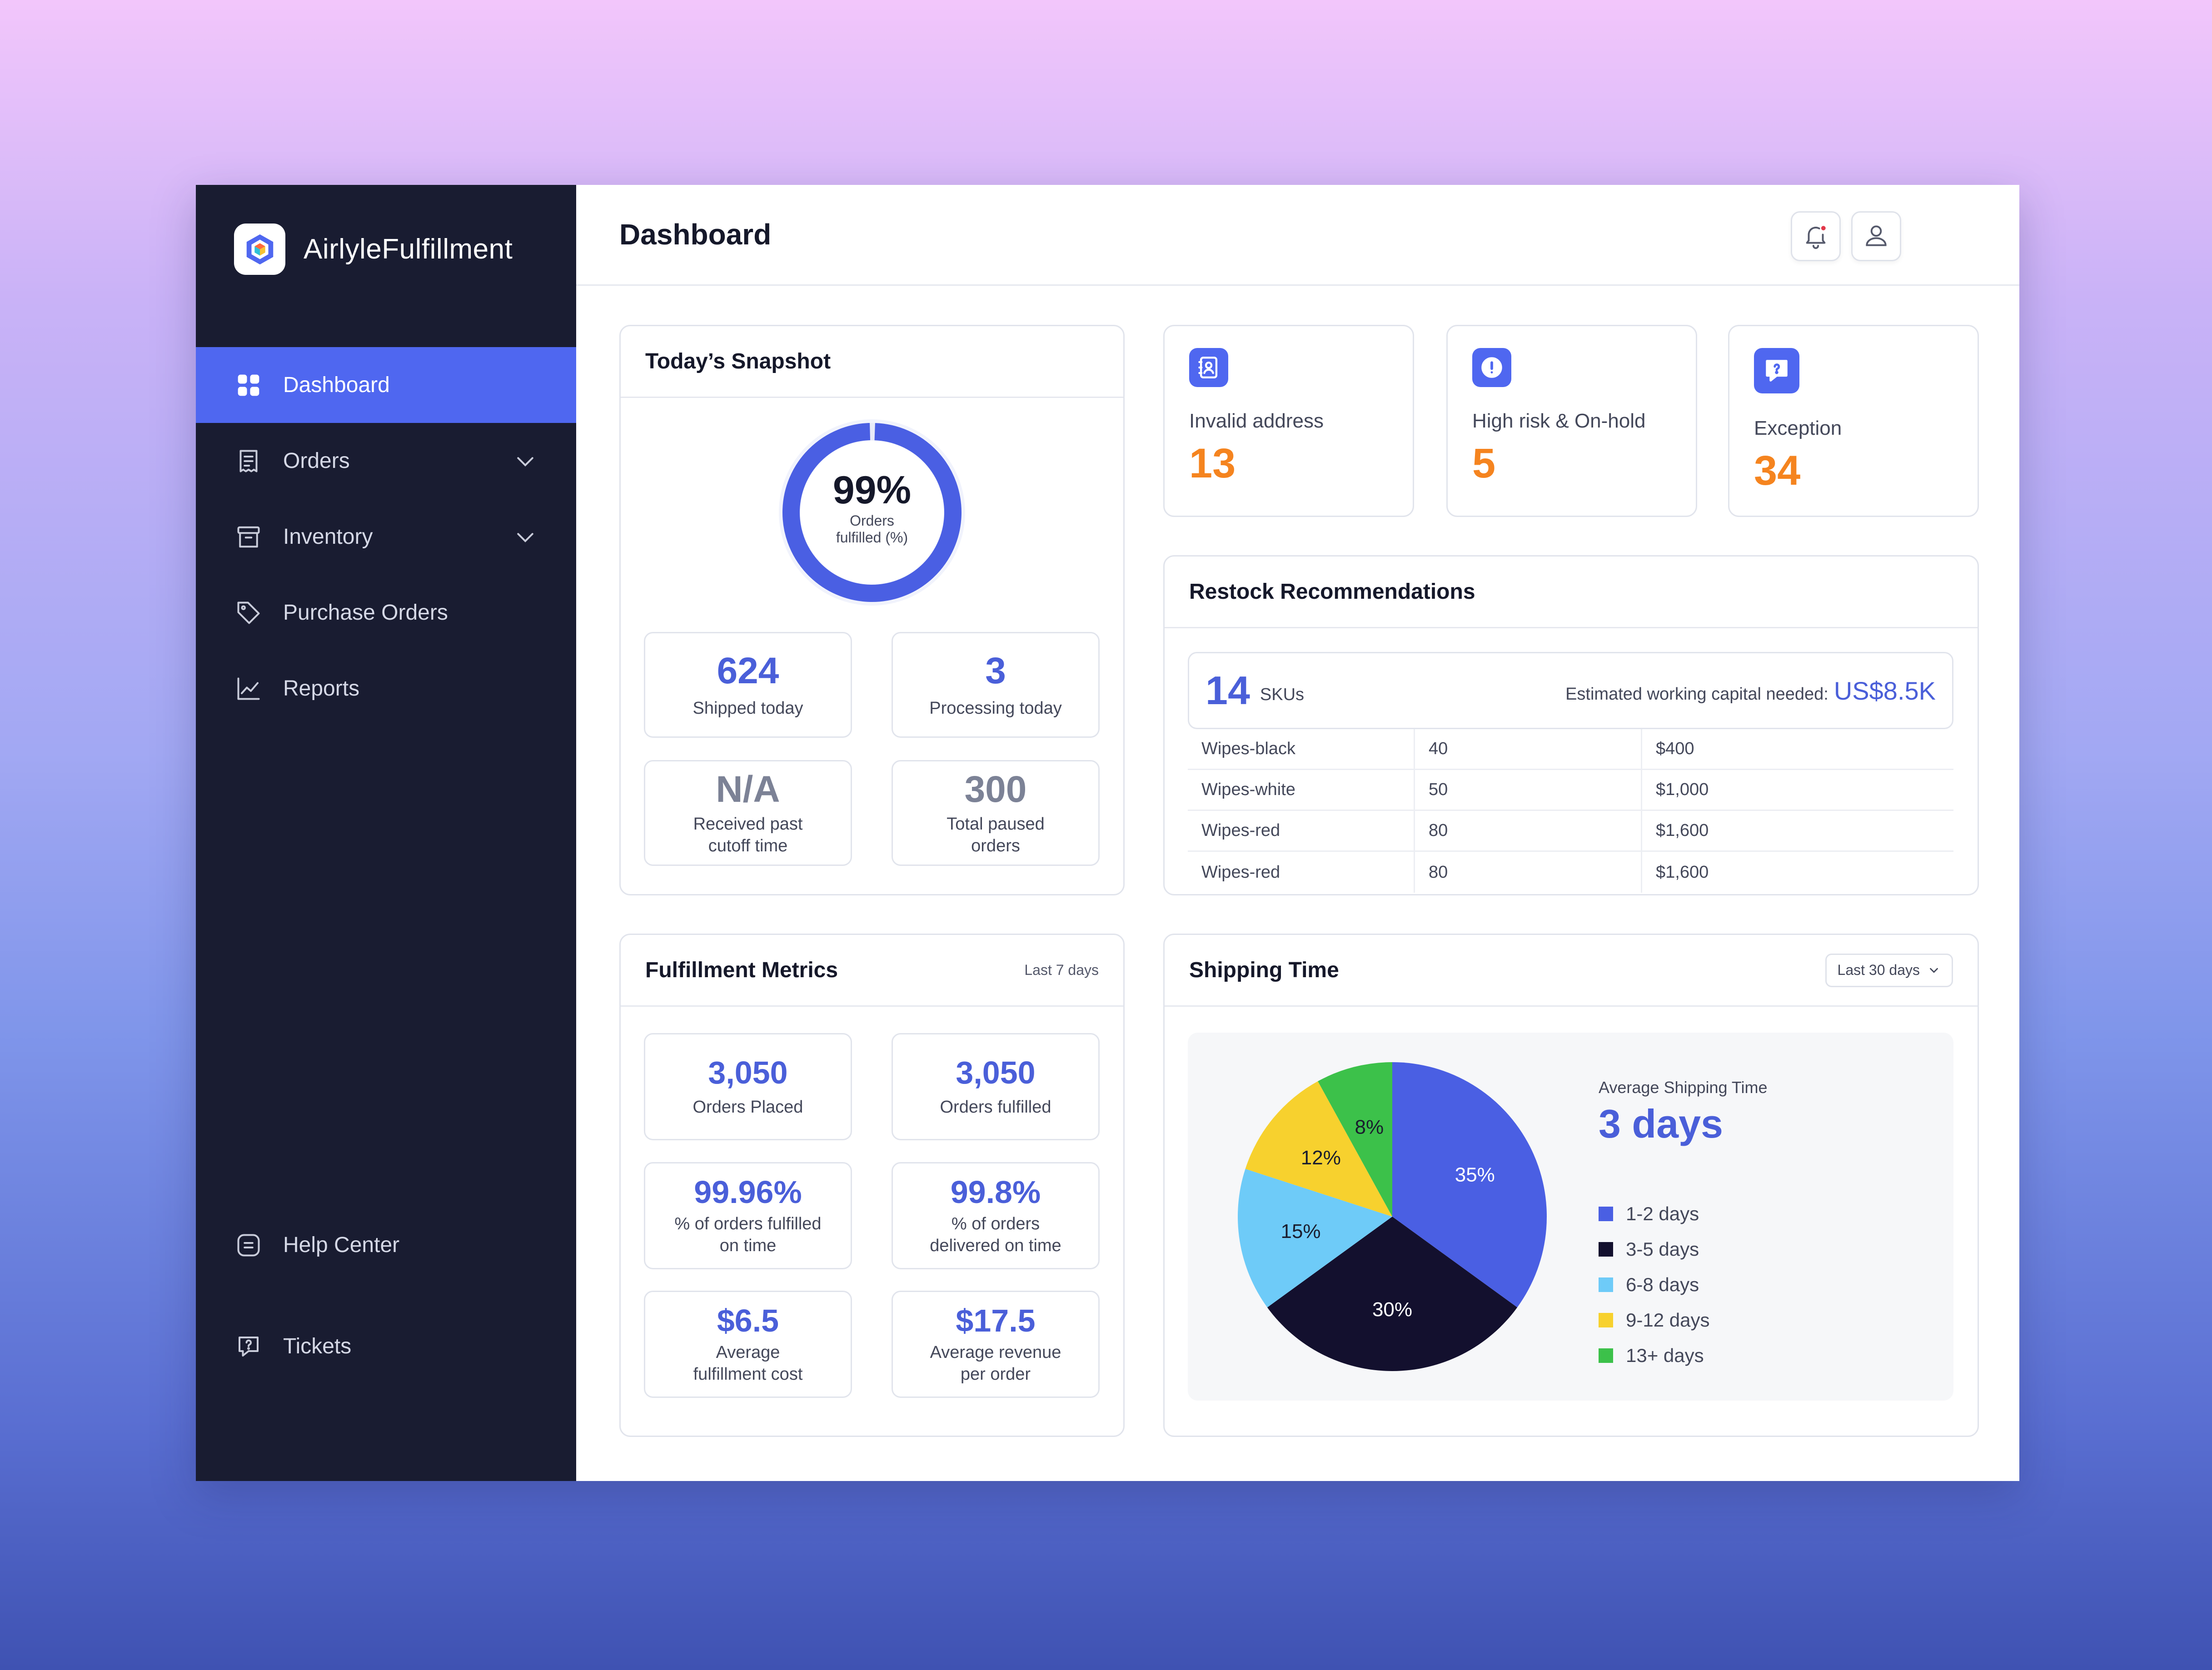 The width and height of the screenshot is (2212, 1670). What do you see at coordinates (1301, 830) in the screenshot?
I see `sku-name: Wipes-red` at bounding box center [1301, 830].